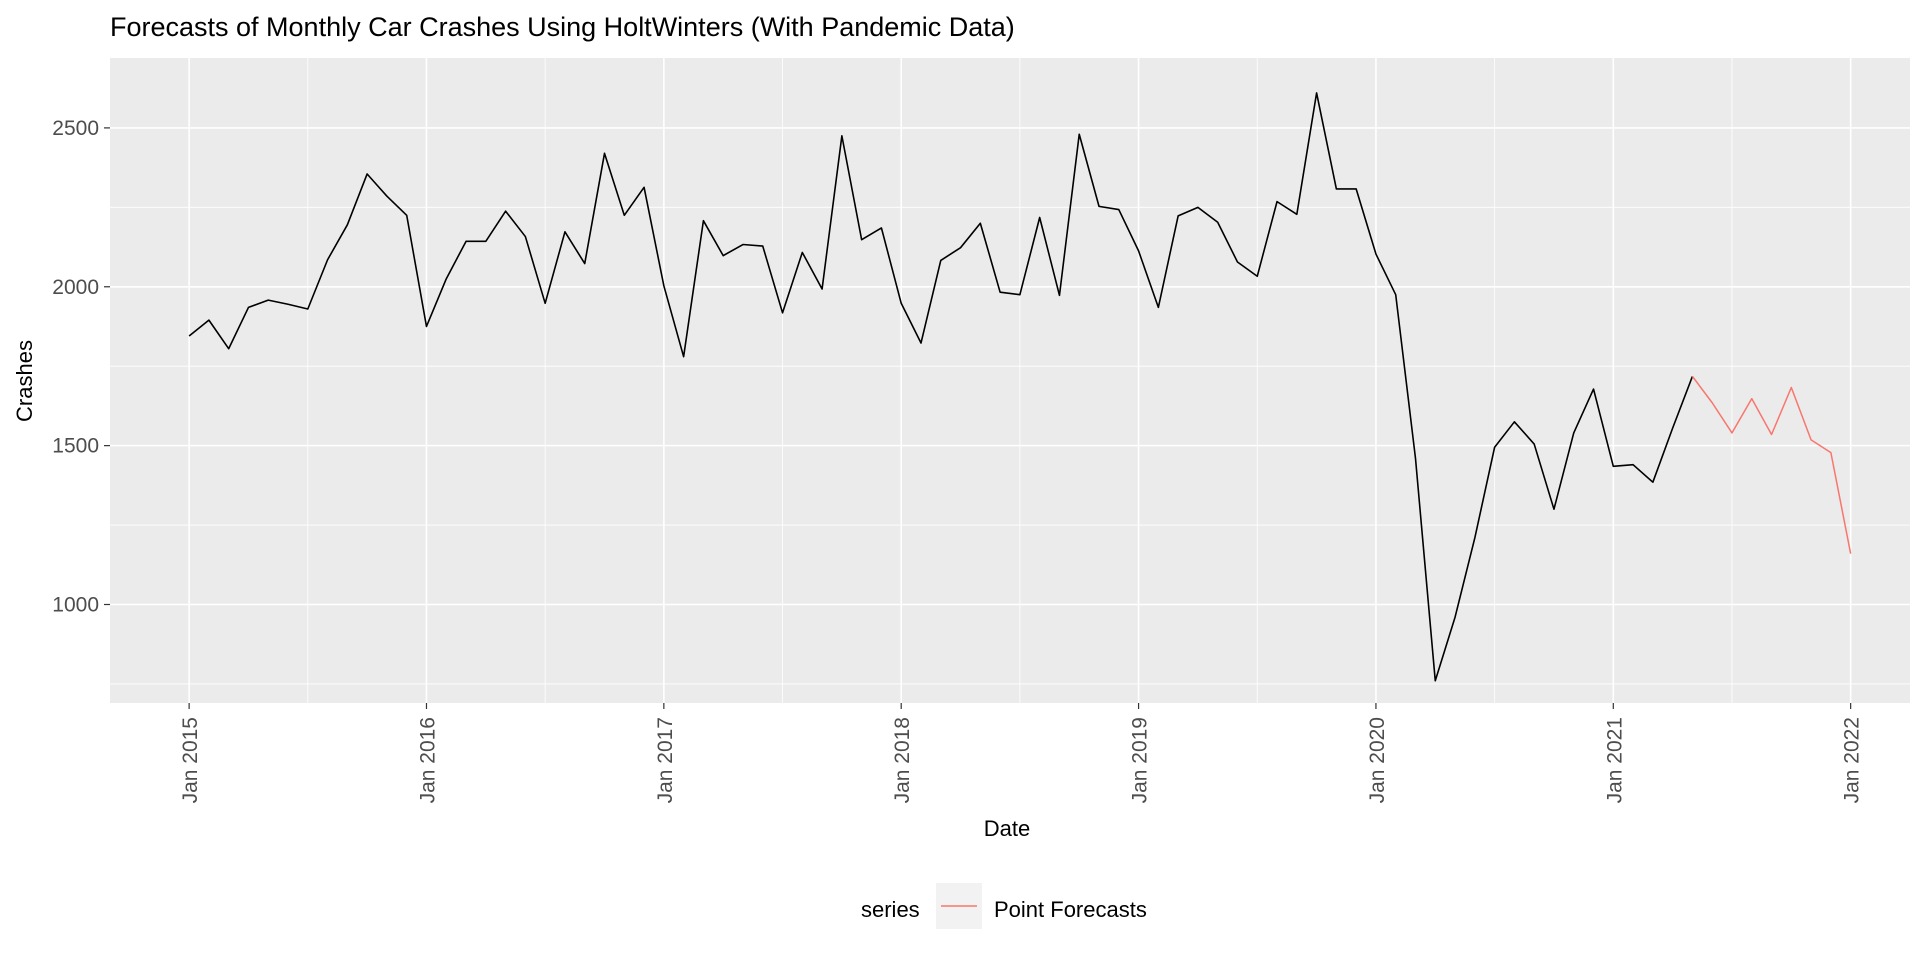 Image resolution: width=1920 pixels, height=960 pixels. Describe the element at coordinates (75, 446) in the screenshot. I see `y-tick-label: 1500` at that location.